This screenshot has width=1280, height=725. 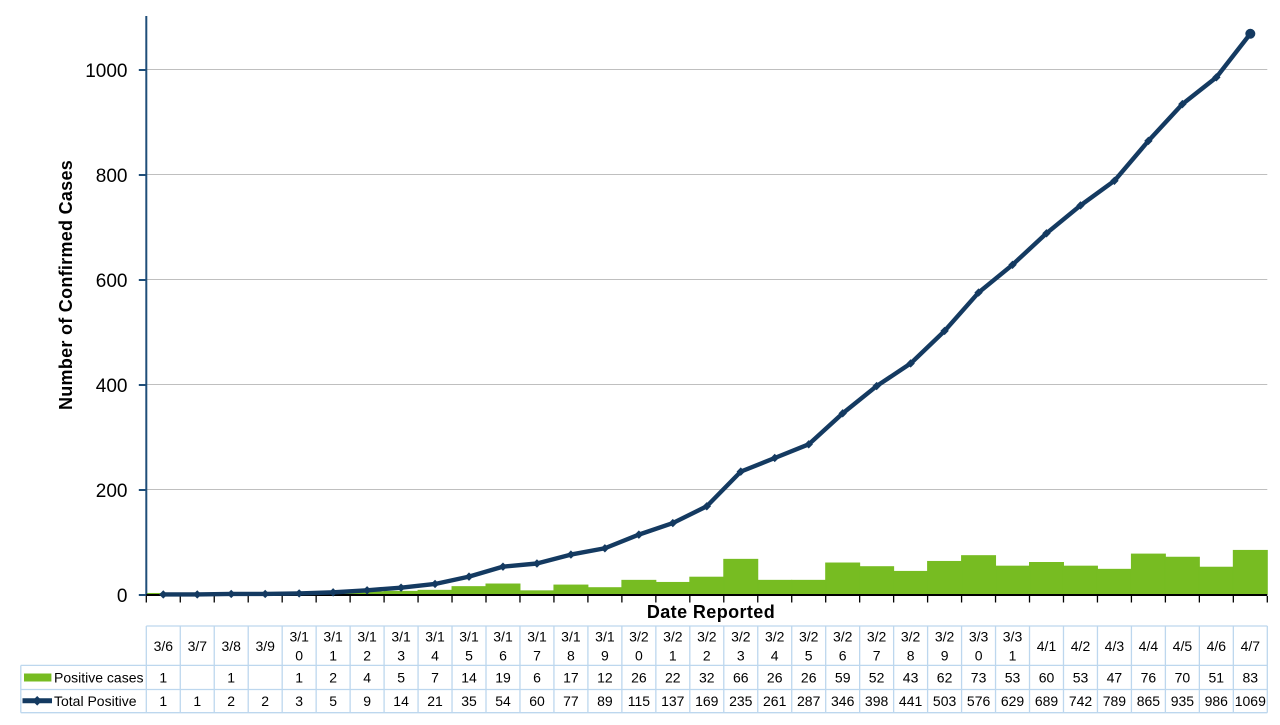 I want to click on svg-text: 689, so click(x=1047, y=701).